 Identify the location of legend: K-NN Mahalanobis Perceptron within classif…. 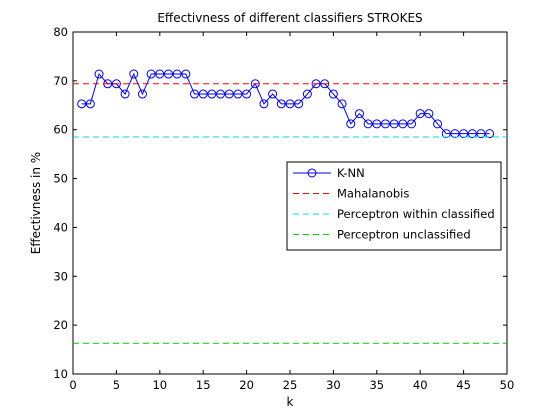
(394, 206).